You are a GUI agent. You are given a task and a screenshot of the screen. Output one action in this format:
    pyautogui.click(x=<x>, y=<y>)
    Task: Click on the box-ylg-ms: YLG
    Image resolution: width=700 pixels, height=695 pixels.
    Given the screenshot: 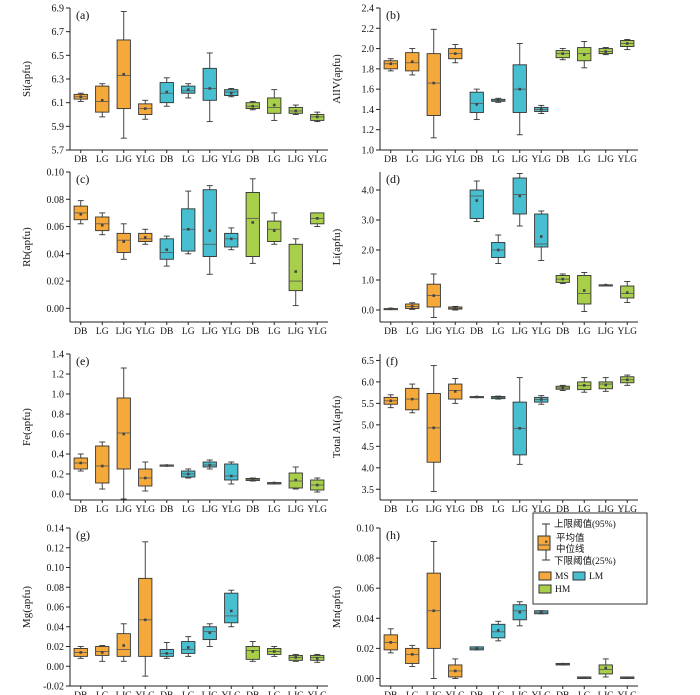 What is the action you would take?
    pyautogui.click(x=455, y=321)
    